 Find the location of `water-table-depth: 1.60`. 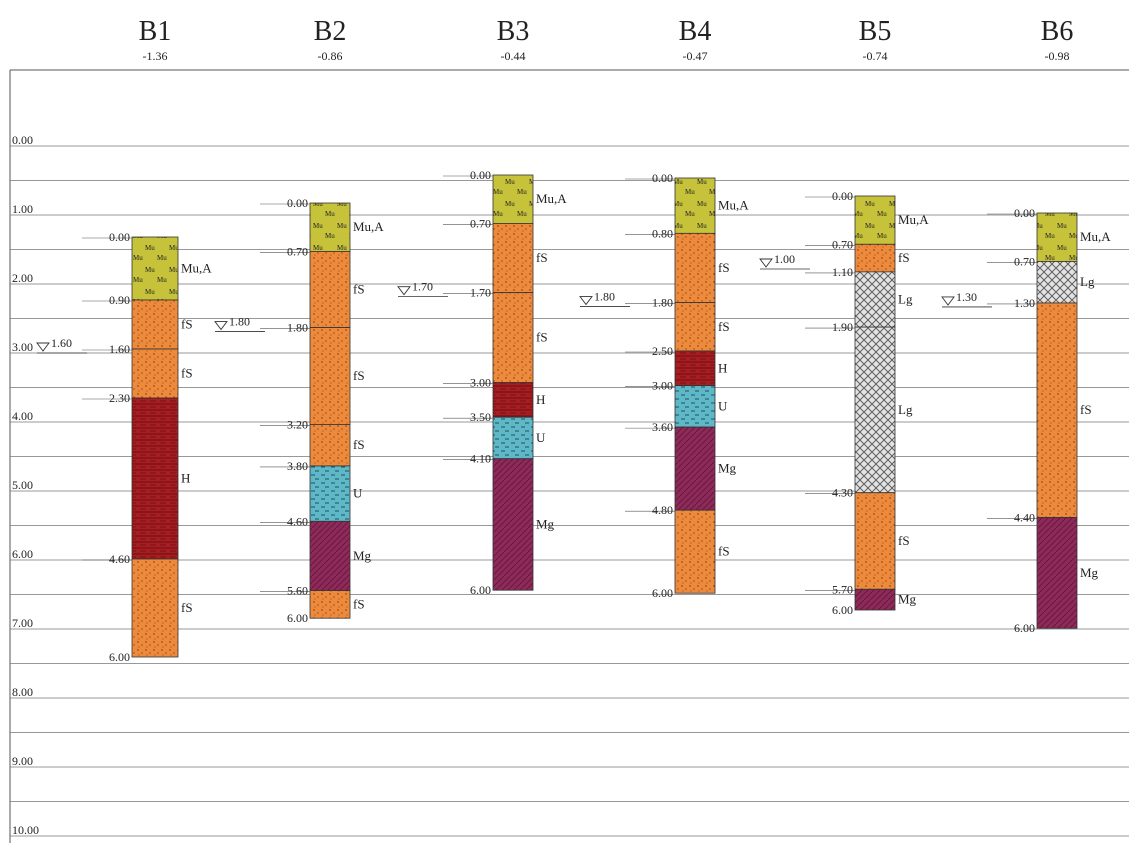

water-table-depth: 1.60 is located at coordinates (61, 343).